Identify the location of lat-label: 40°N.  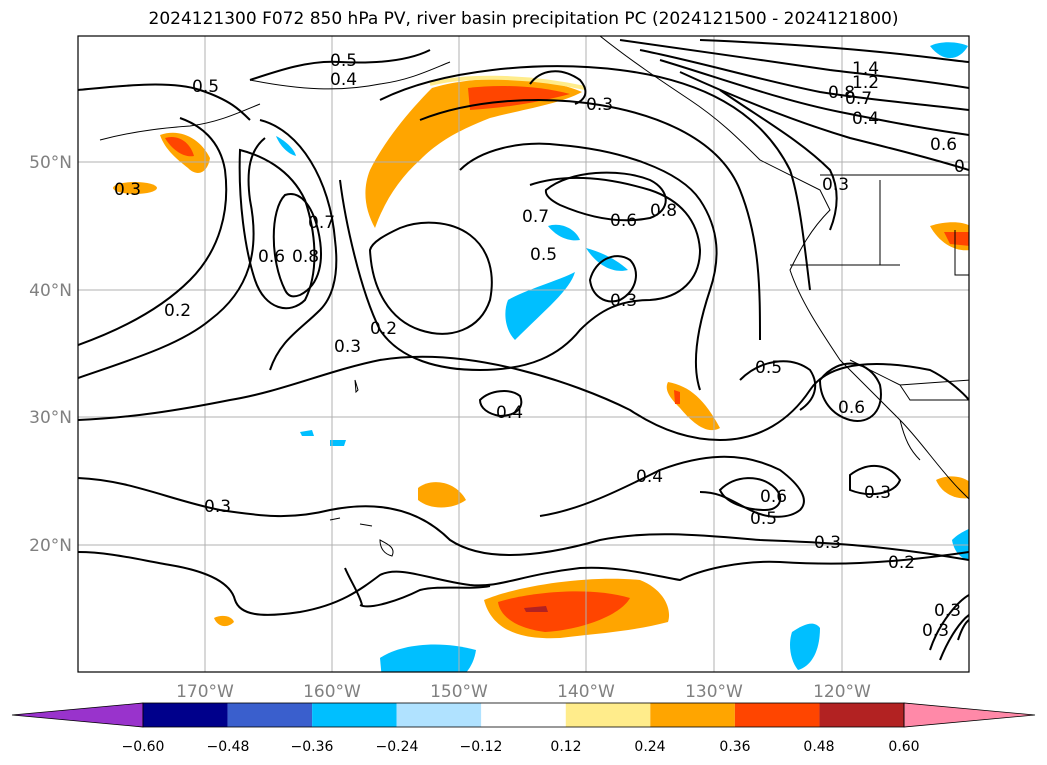
(50, 291).